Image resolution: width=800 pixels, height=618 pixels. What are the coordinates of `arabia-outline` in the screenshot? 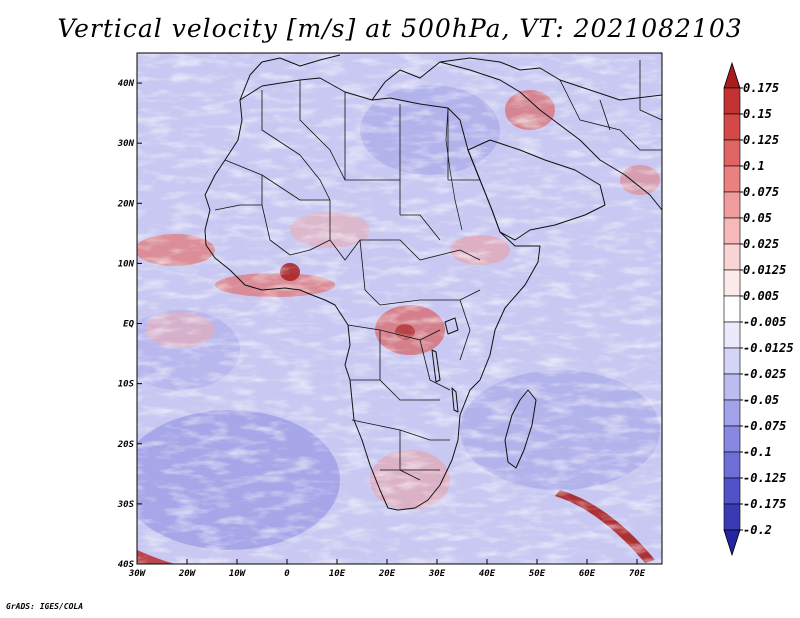 It's located at (536, 190).